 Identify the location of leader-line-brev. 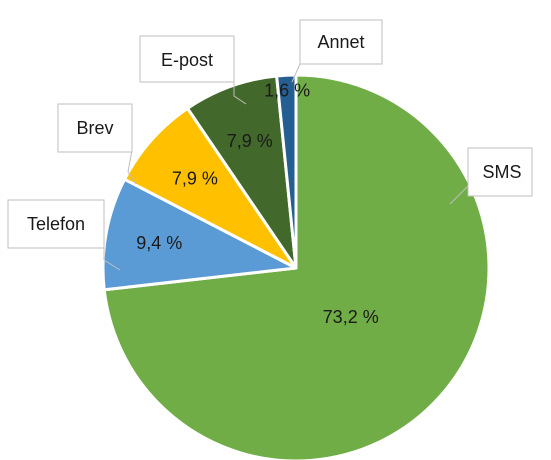
(132, 167).